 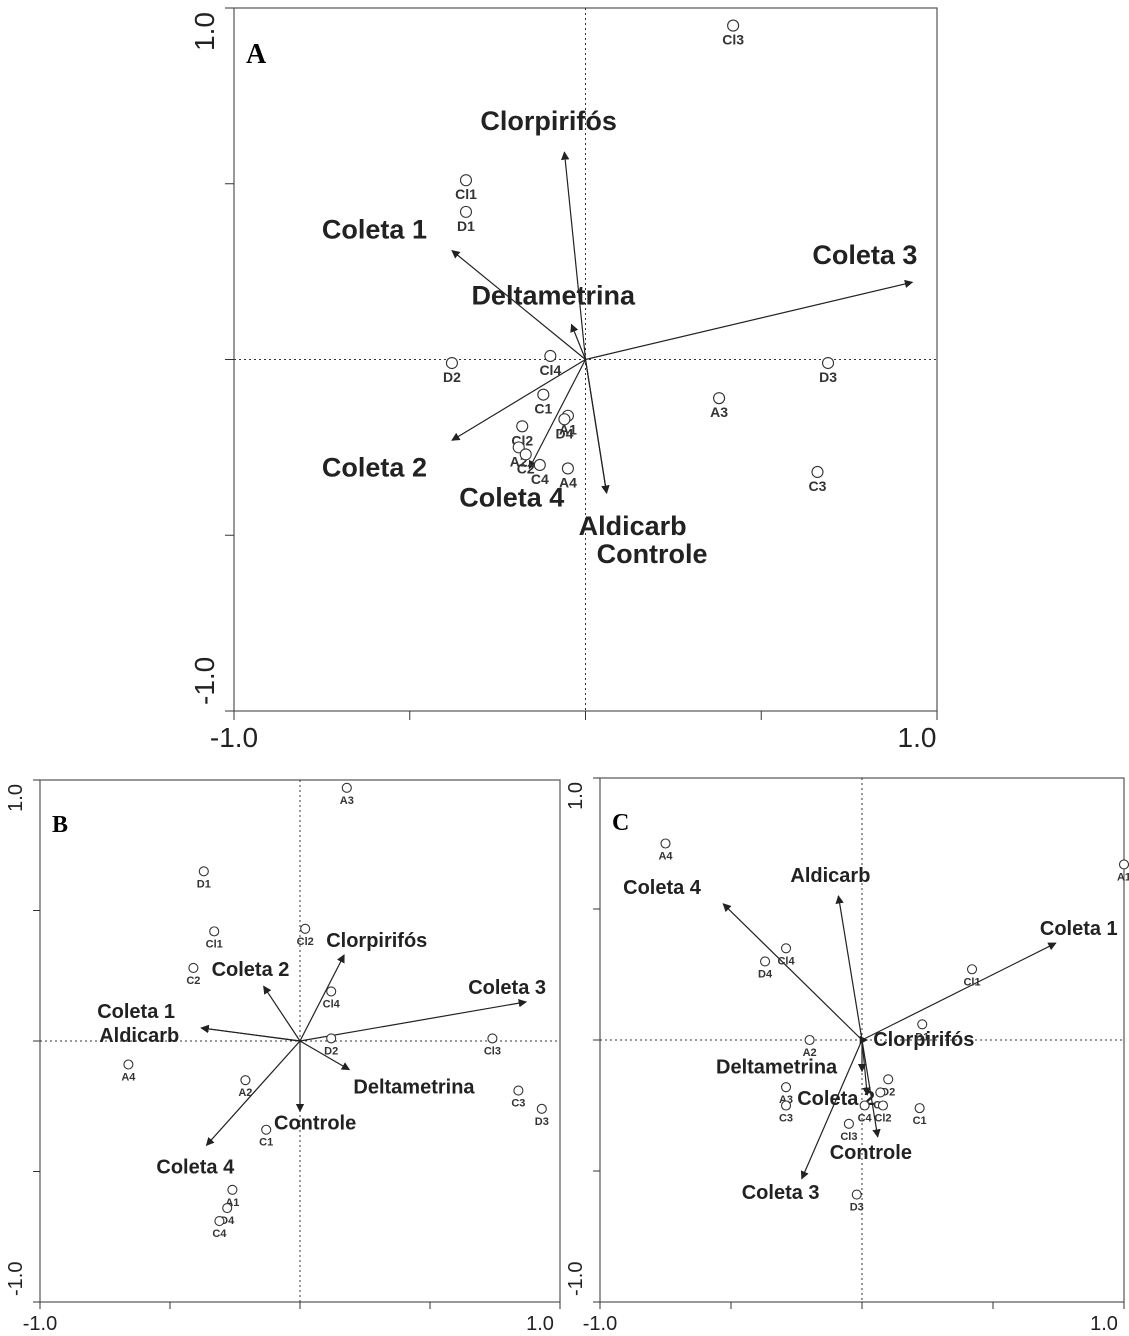 I want to click on point-label: D4, so click(x=564, y=433).